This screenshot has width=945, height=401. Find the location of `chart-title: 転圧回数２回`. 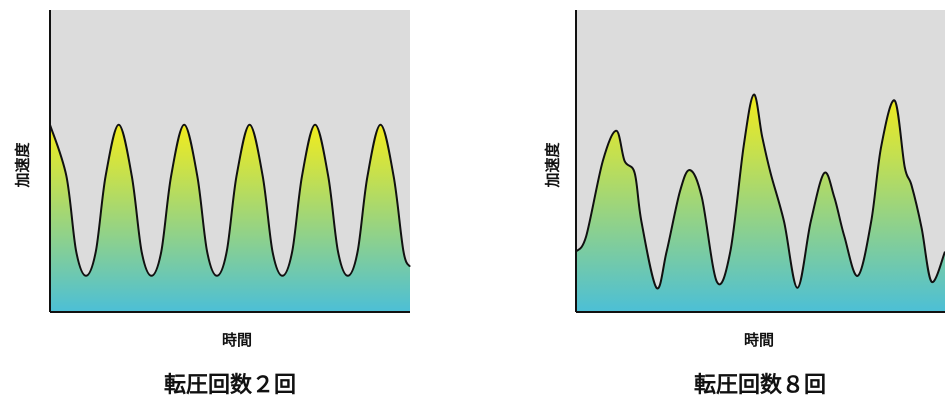

chart-title: 転圧回数２回 is located at coordinates (230, 385).